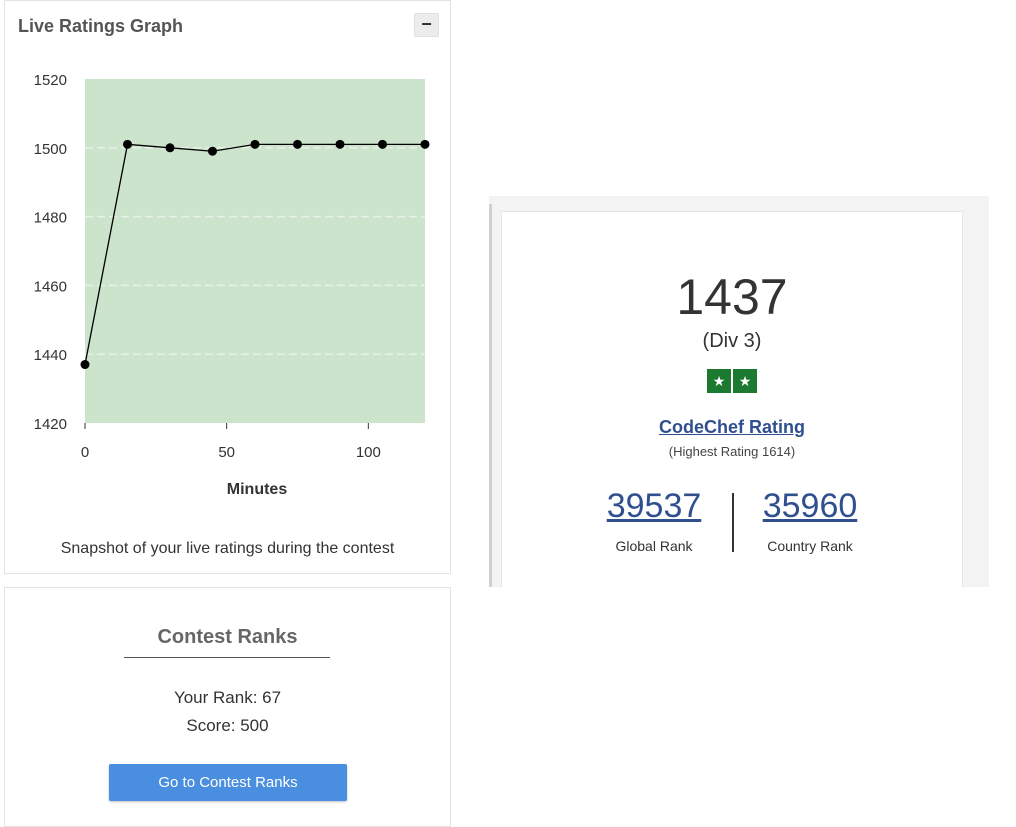  What do you see at coordinates (810, 506) in the screenshot?
I see `country-rank-link: 35960` at bounding box center [810, 506].